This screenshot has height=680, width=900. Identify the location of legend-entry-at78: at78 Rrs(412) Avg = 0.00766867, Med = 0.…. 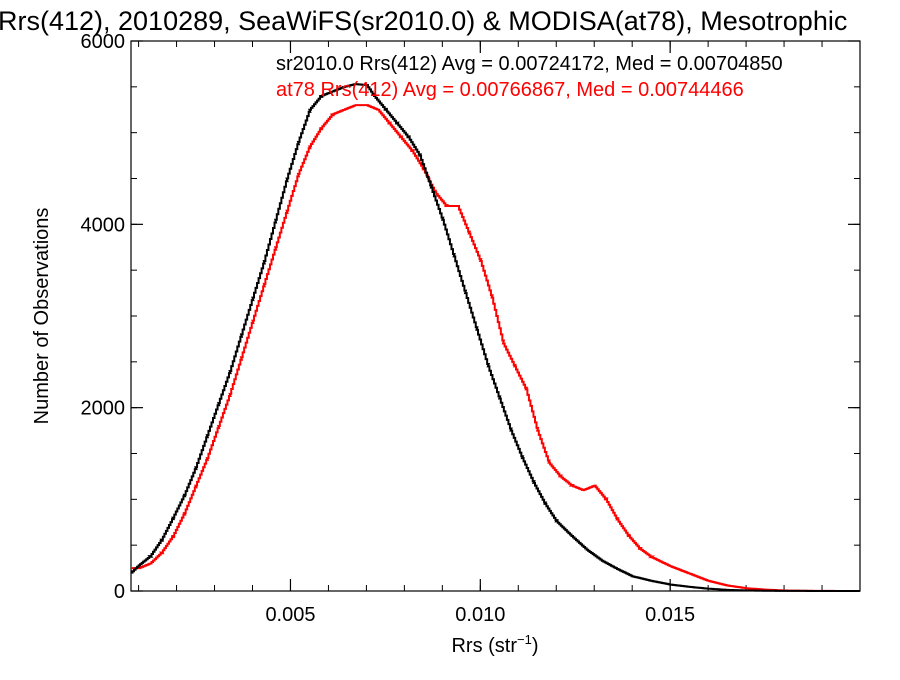
(510, 90).